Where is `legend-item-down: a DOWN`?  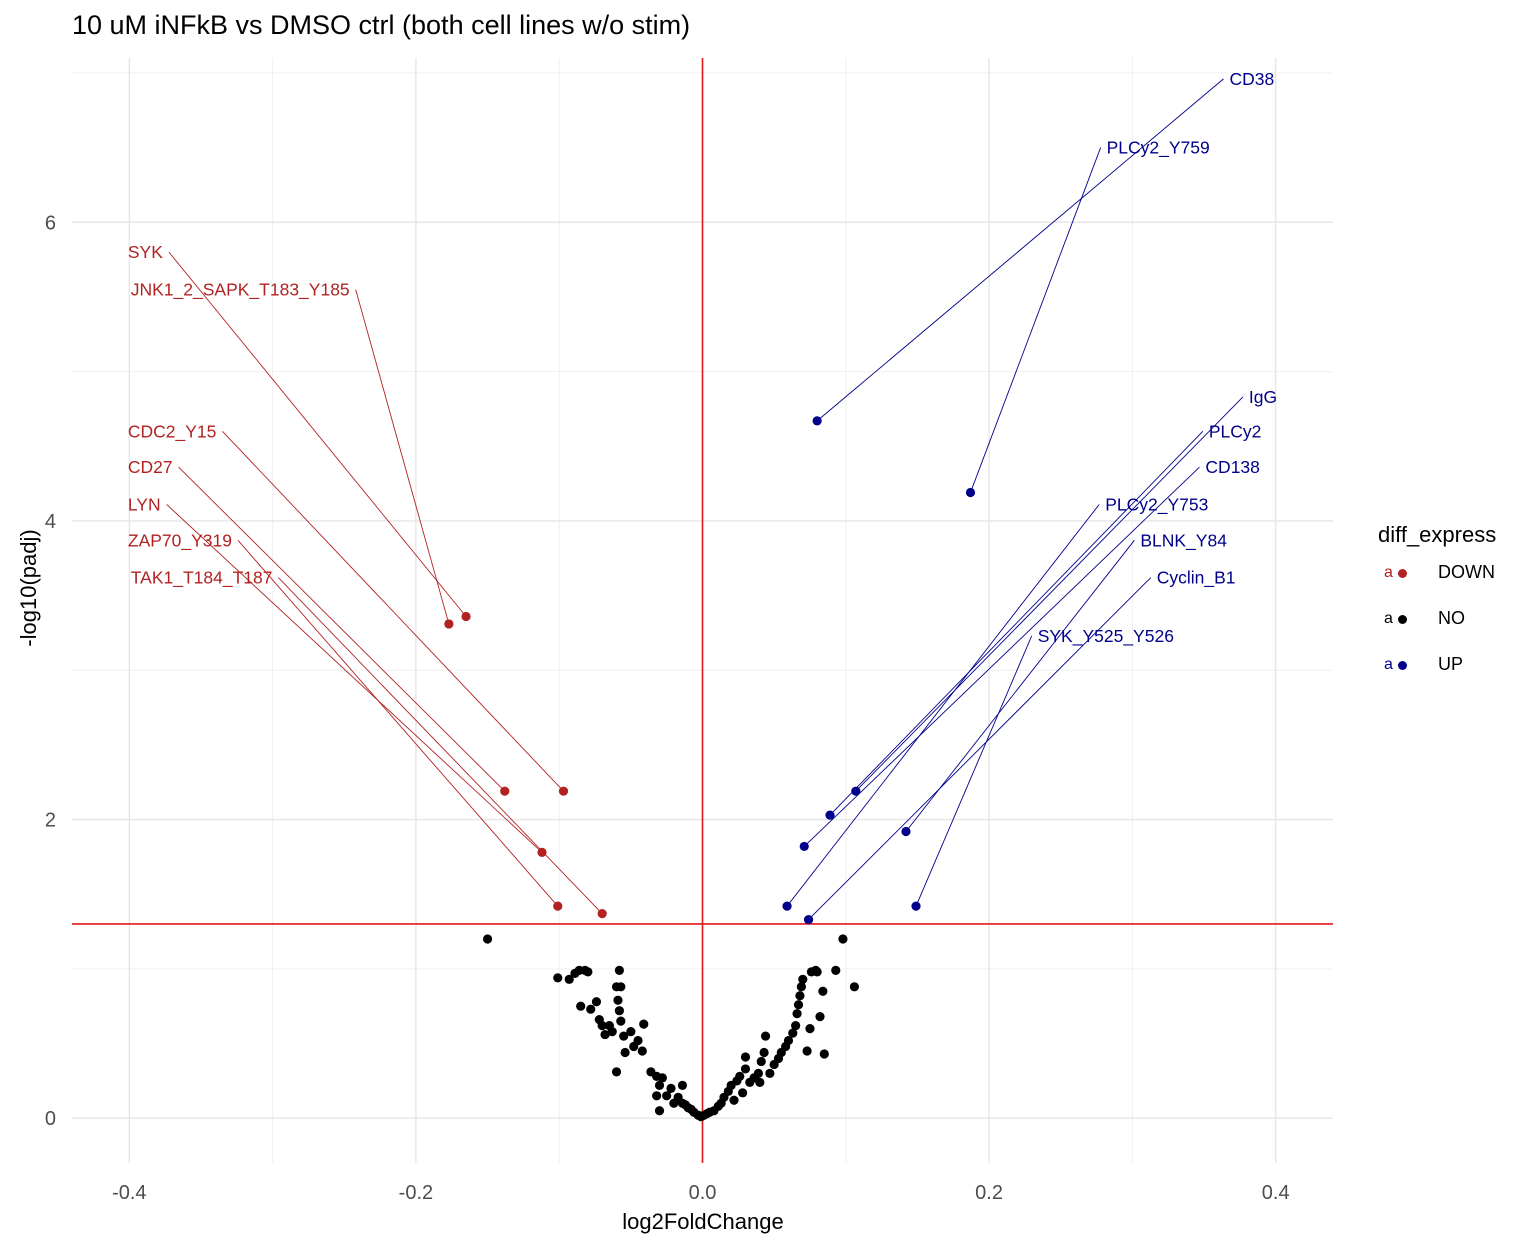
legend-item-down: a DOWN is located at coordinates (1453, 585).